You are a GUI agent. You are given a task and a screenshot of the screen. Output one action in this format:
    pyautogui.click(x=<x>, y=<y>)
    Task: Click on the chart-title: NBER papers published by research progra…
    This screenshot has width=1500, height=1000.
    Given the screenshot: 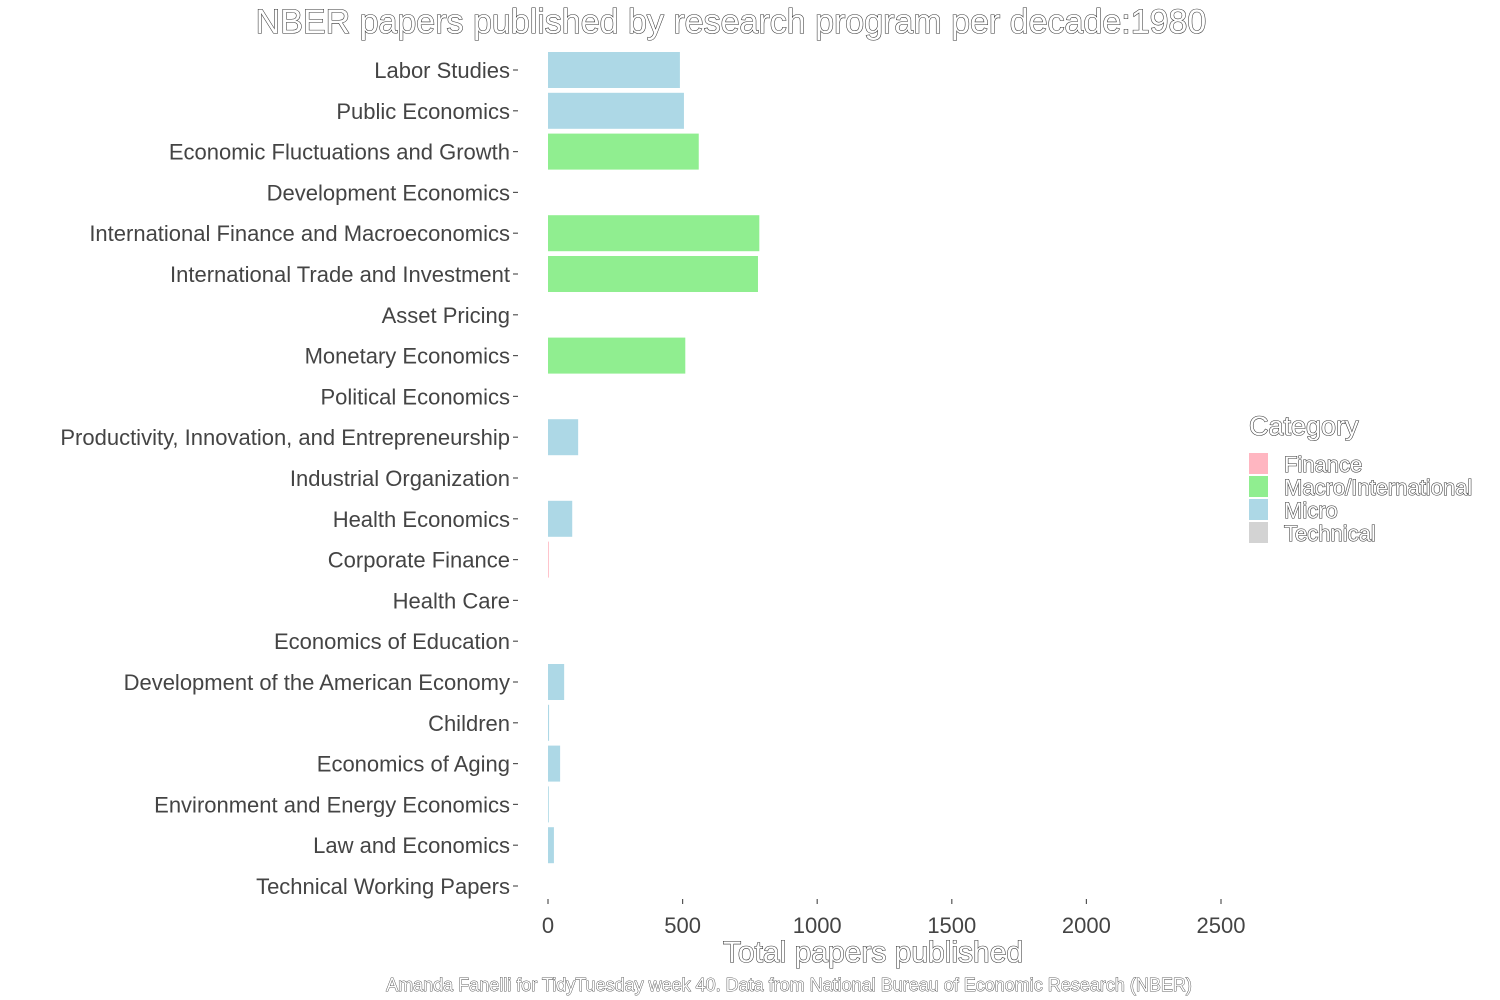 What is the action you would take?
    pyautogui.click(x=731, y=22)
    